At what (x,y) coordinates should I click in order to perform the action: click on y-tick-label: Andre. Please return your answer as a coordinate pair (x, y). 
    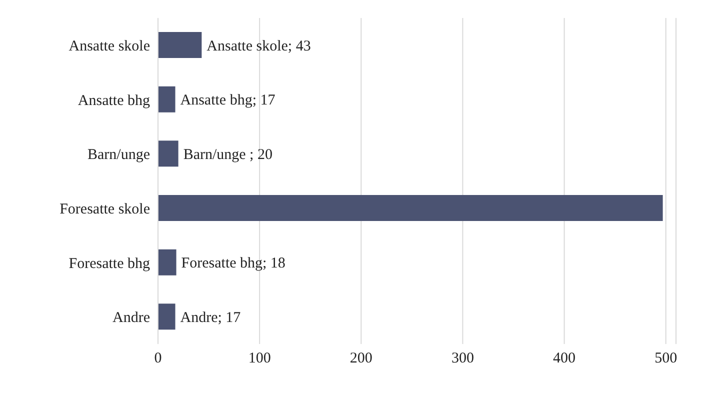
    Looking at the image, I should click on (131, 318).